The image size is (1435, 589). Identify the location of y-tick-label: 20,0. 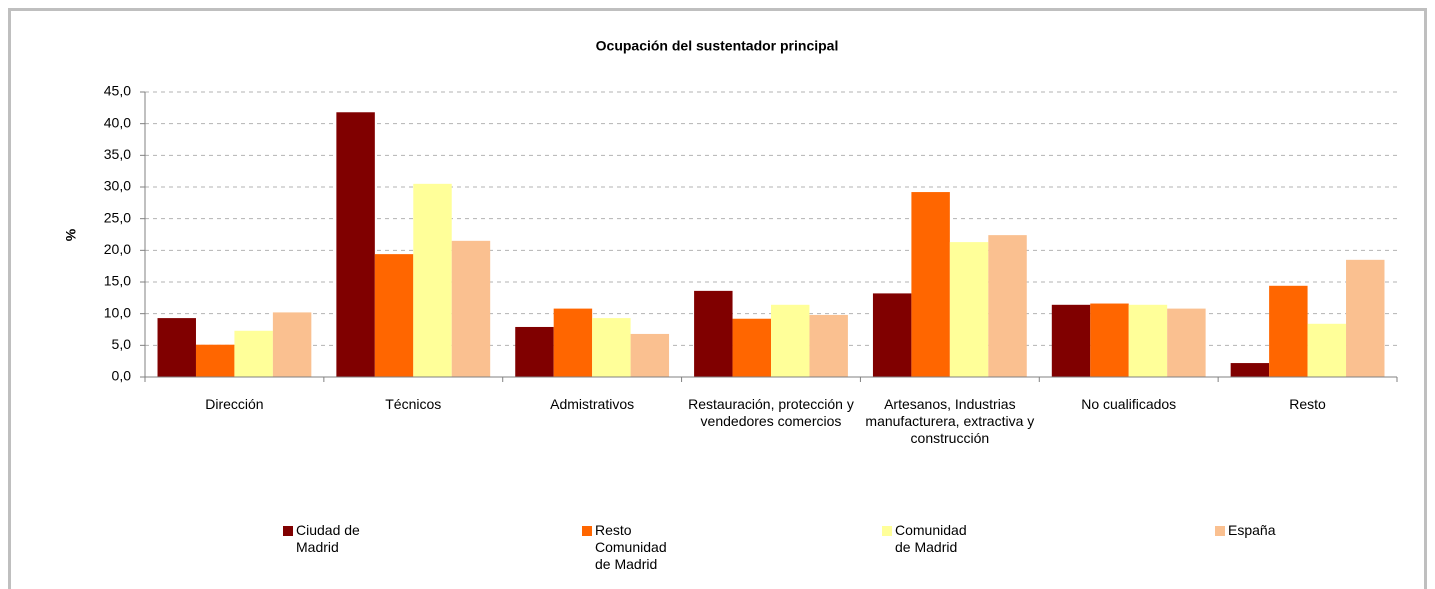
(117, 249).